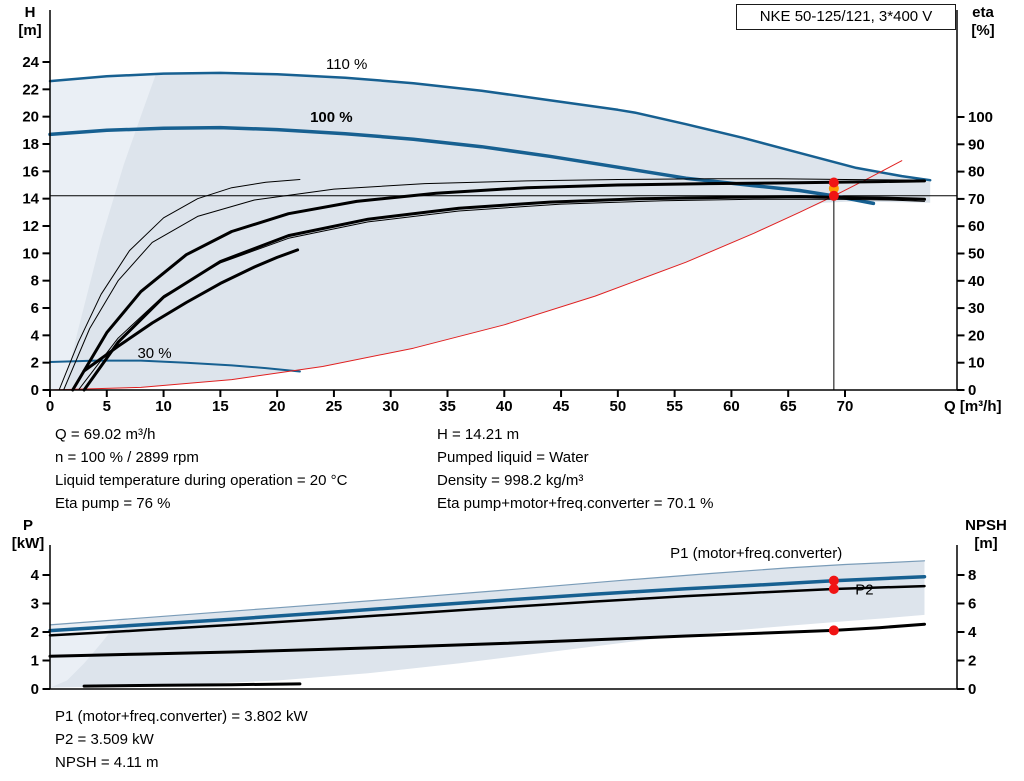  Describe the element at coordinates (478, 434) in the screenshot. I see `info-head: H = 14.21 m` at that location.